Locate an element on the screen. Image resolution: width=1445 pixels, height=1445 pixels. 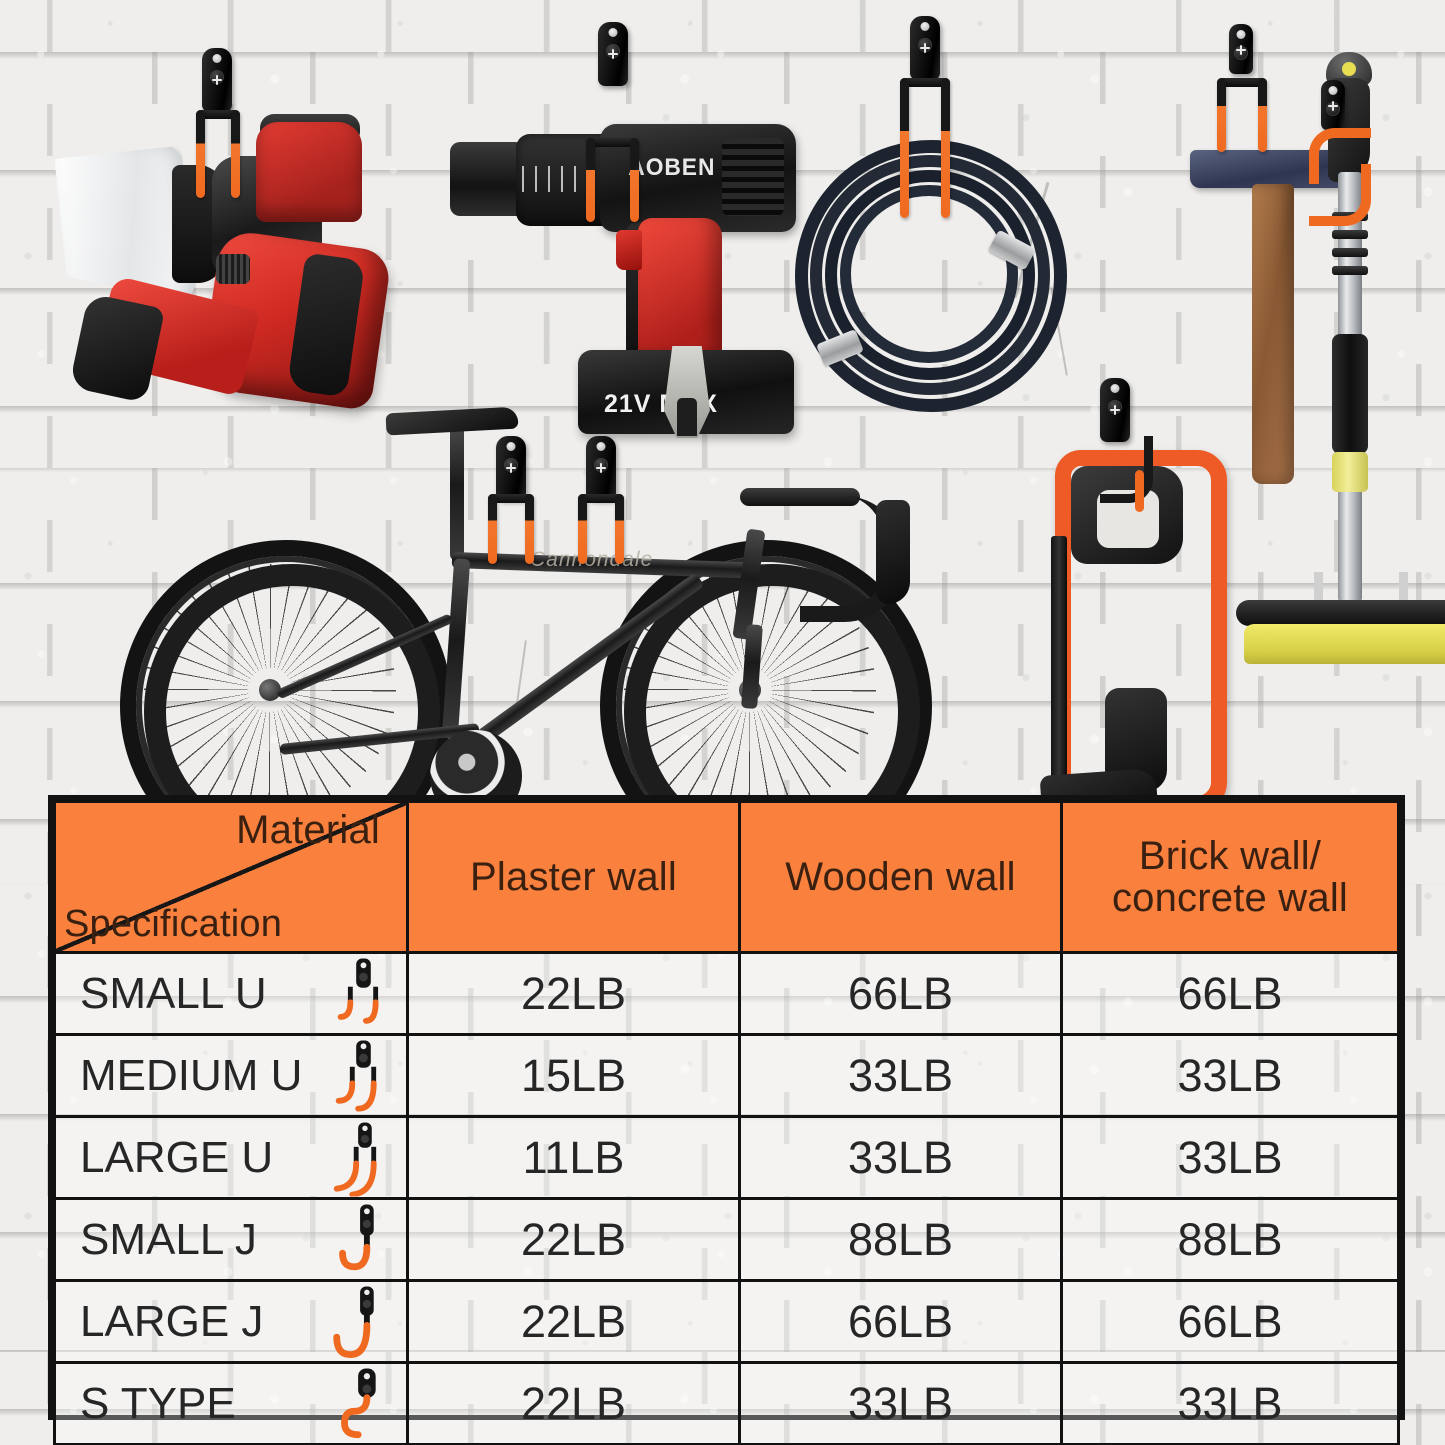
column-header-wooden-wall: Wooden wall is located at coordinates (900, 877).